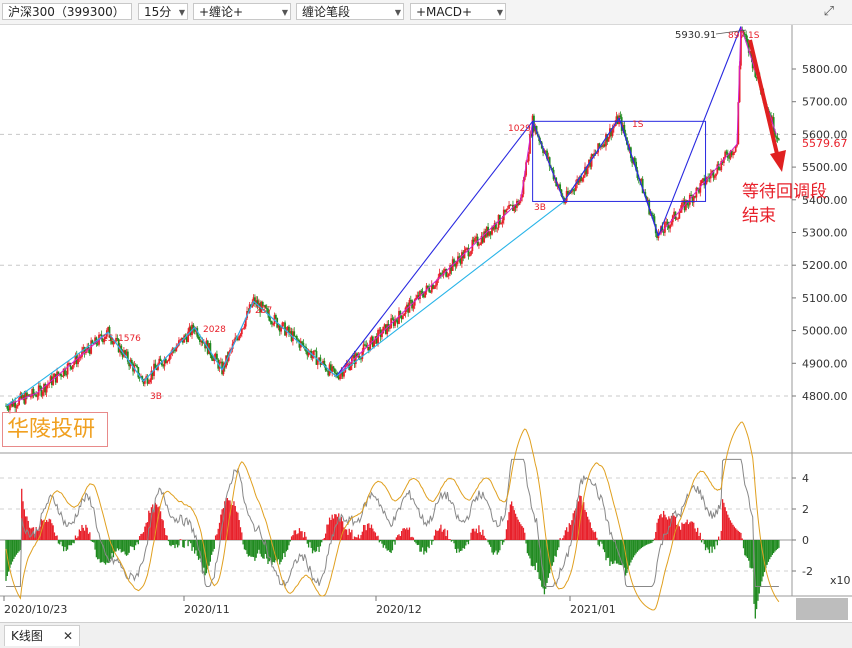 The image size is (852, 648). What do you see at coordinates (825, 396) in the screenshot?
I see `price-tick-label: 4800.00` at bounding box center [825, 396].